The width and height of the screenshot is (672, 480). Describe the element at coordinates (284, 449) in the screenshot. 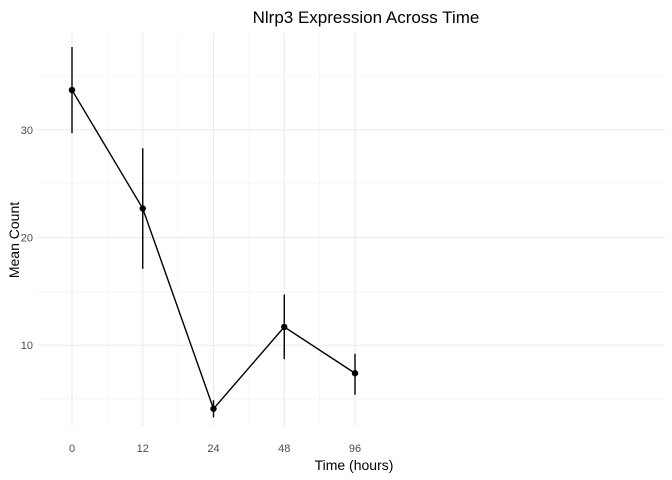

I see `x-tick-label: 48` at that location.